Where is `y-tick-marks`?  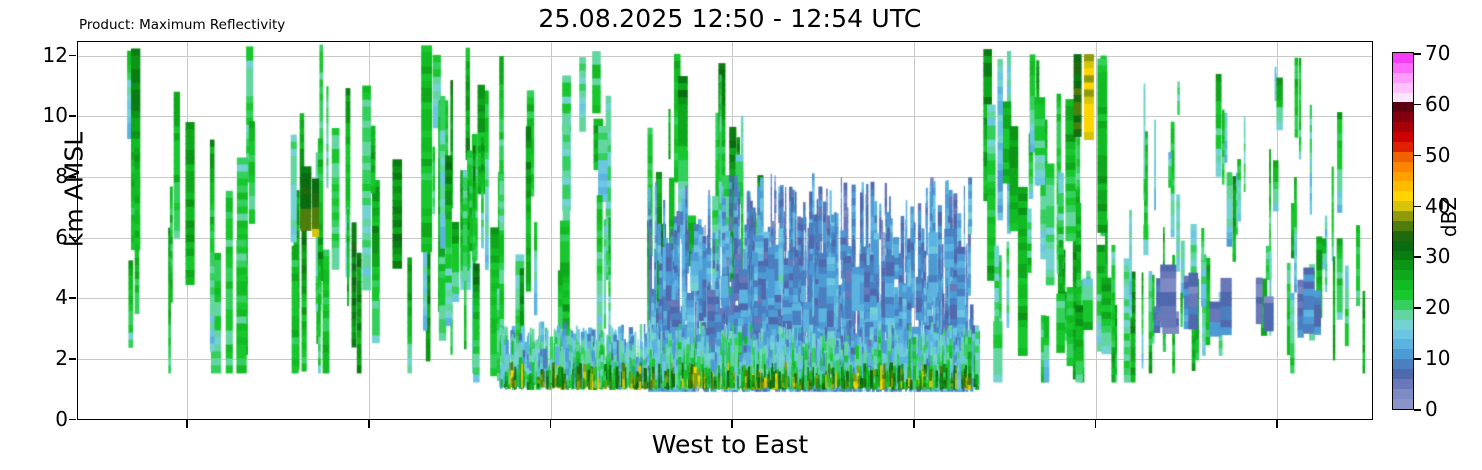 y-tick-marks is located at coordinates (38, 231).